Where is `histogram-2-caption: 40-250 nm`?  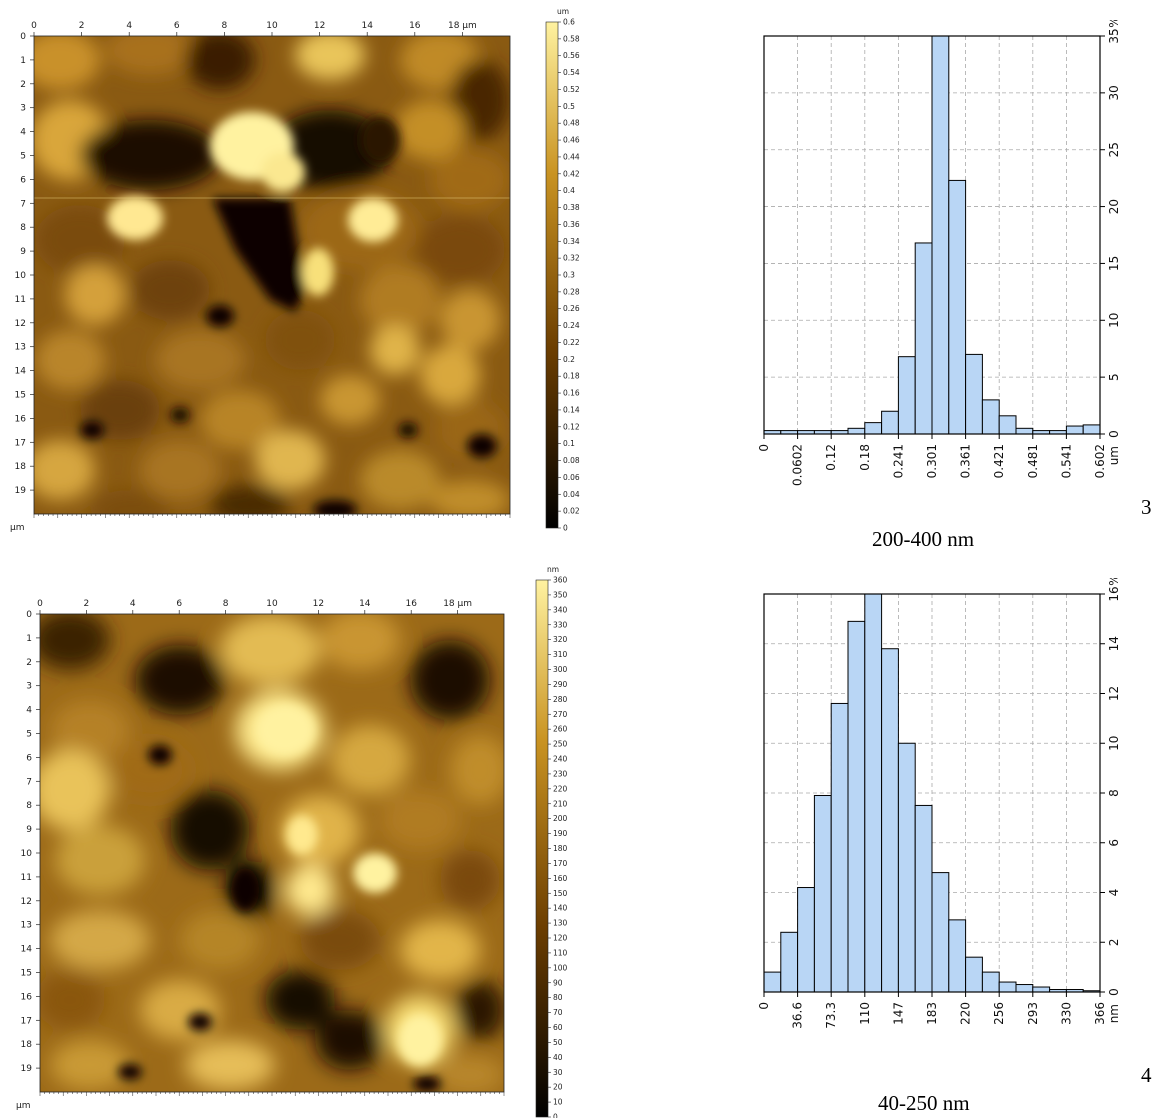 histogram-2-caption: 40-250 nm is located at coordinates (924, 1103).